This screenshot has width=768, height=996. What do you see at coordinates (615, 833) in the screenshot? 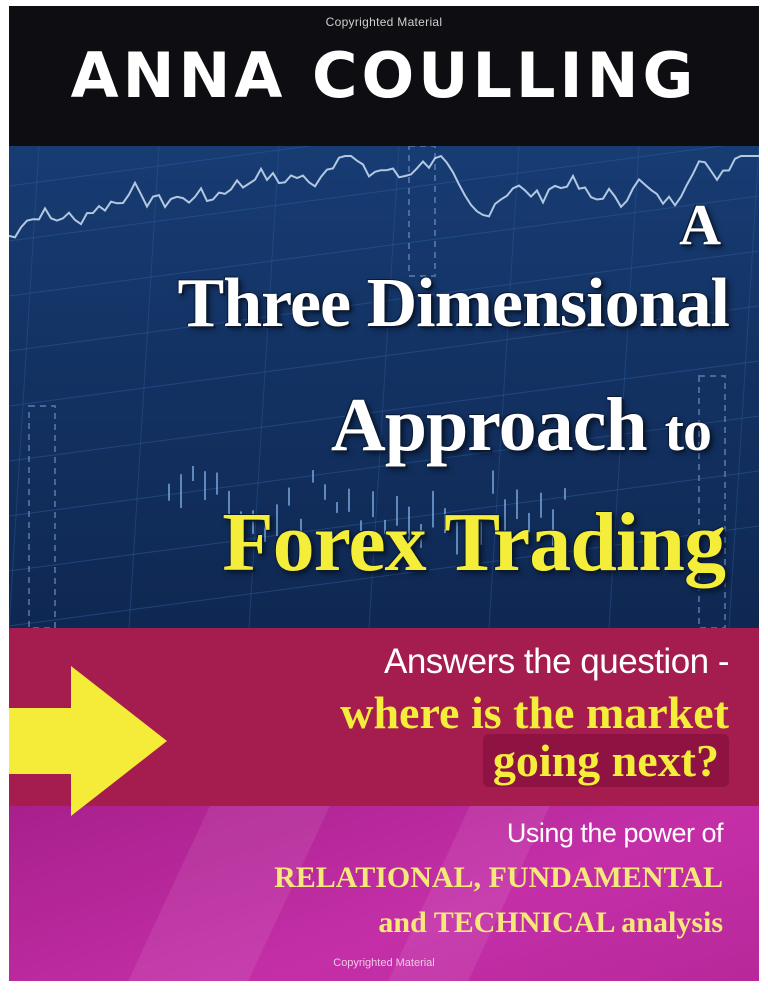
I see `subtitle-line-1: Using the power of` at bounding box center [615, 833].